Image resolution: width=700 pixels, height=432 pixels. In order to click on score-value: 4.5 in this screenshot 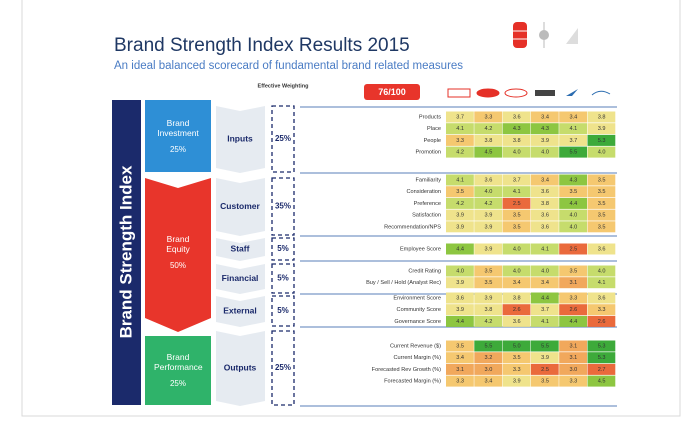, I will do `click(602, 382)`.